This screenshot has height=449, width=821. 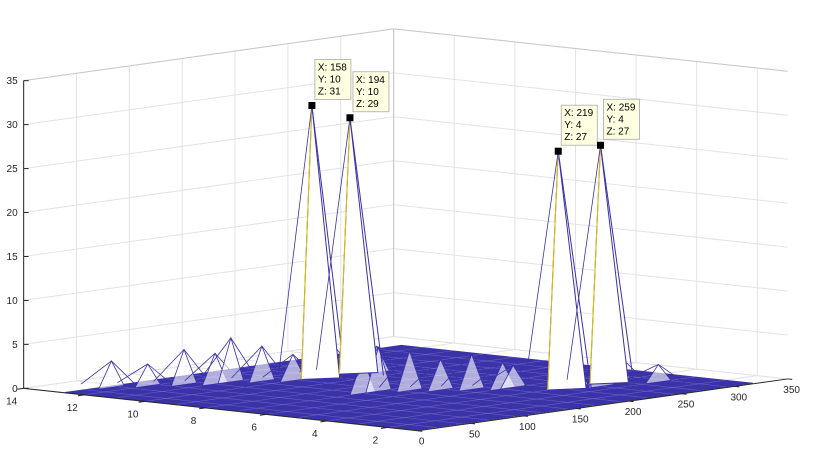 I want to click on datatip-text: X: 158, so click(x=332, y=68).